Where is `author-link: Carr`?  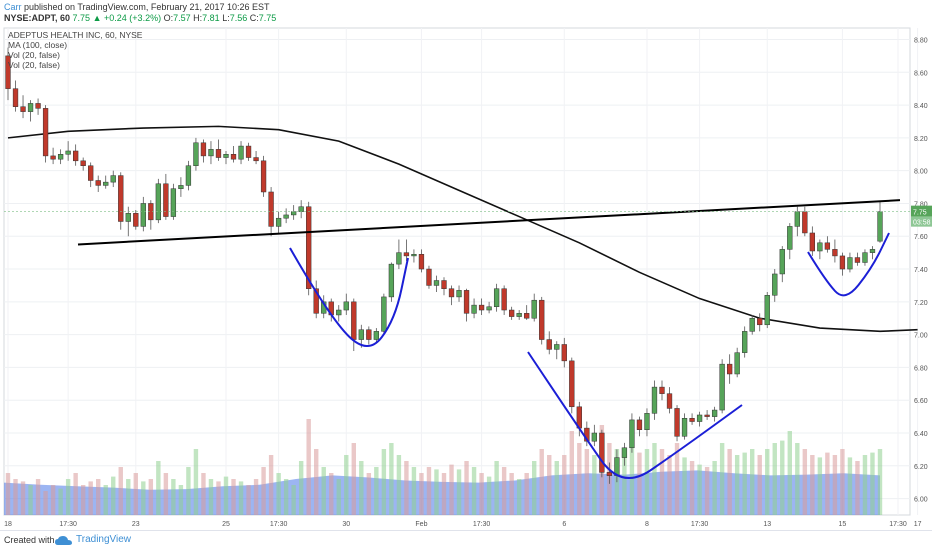
author-link: Carr is located at coordinates (13, 7).